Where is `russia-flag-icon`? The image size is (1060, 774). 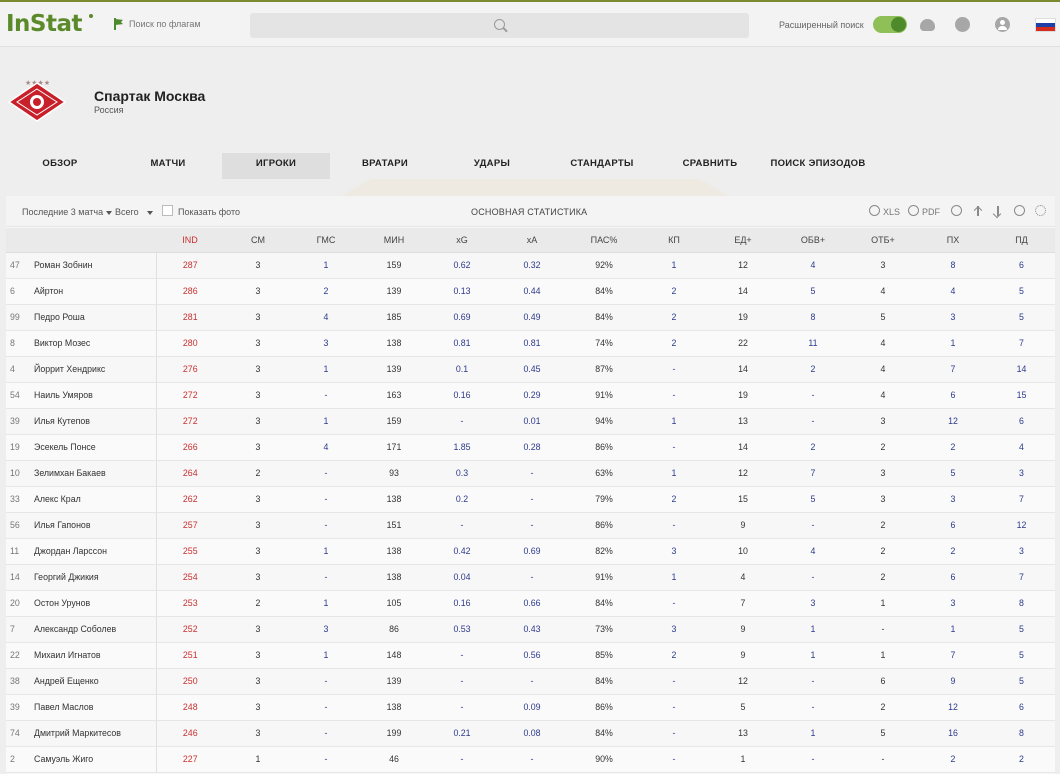 russia-flag-icon is located at coordinates (1045, 25).